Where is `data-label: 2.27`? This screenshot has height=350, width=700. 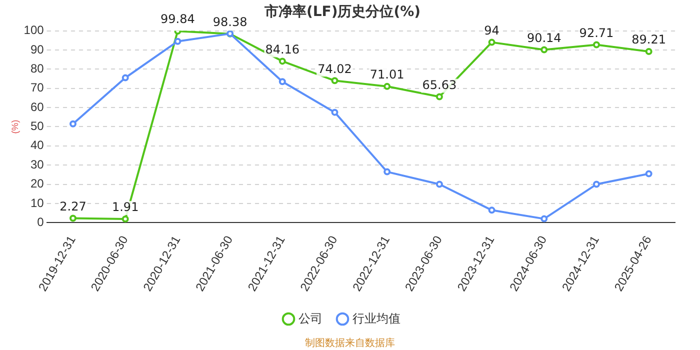 data-label: 2.27 is located at coordinates (73, 206).